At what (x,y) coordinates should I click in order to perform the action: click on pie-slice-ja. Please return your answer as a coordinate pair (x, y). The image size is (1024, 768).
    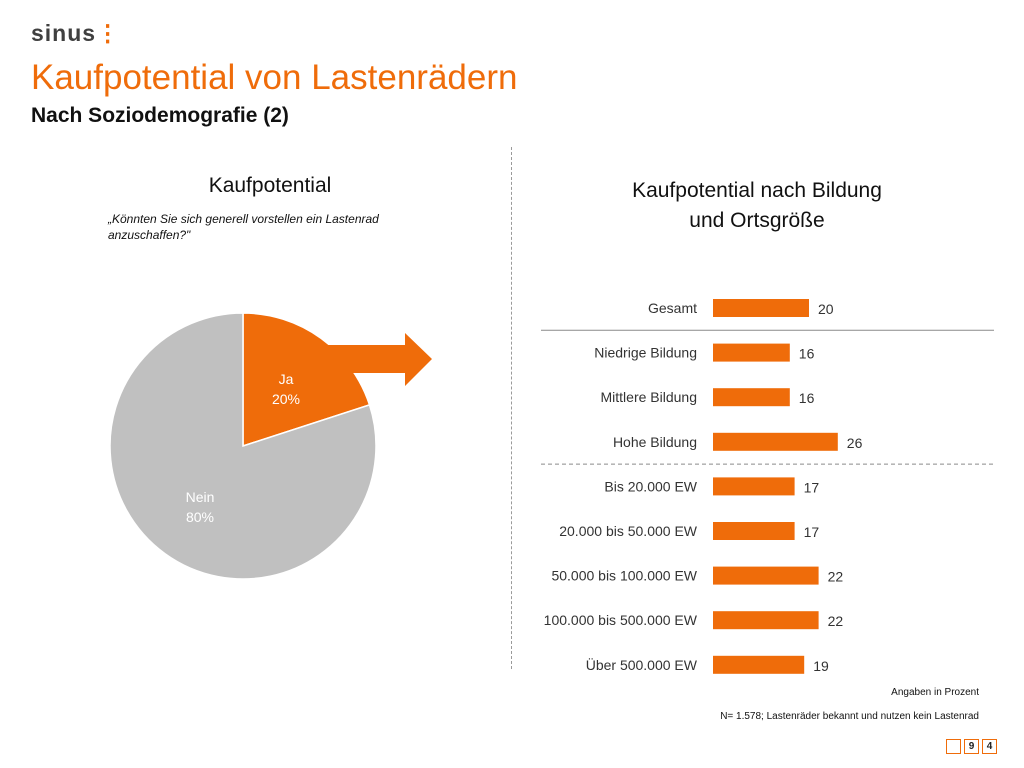
    Looking at the image, I should click on (306, 380).